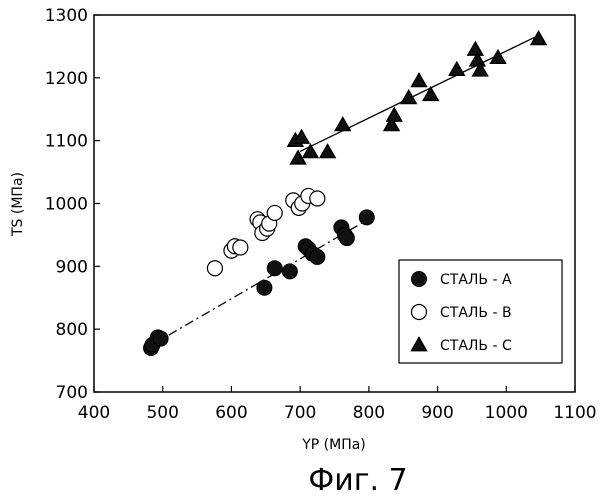 This screenshot has height=500, width=603. I want to click on x-tick-label: 1000, so click(506, 413).